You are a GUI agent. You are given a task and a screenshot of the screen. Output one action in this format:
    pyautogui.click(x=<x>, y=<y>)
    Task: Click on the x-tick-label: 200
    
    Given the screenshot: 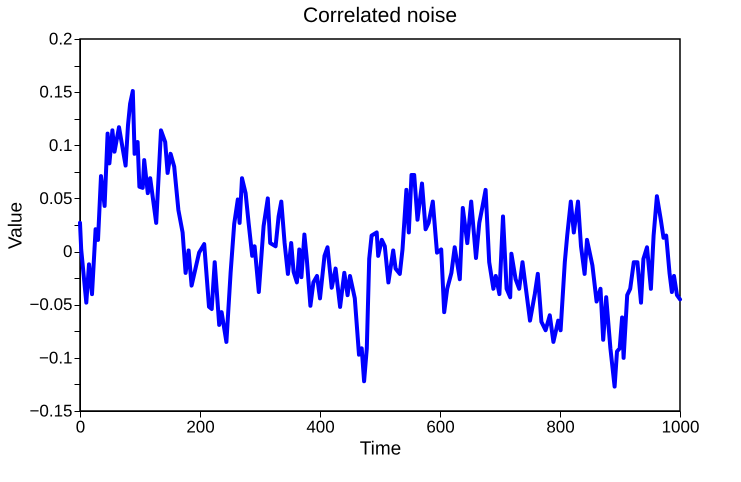 What is the action you would take?
    pyautogui.click(x=200, y=427)
    